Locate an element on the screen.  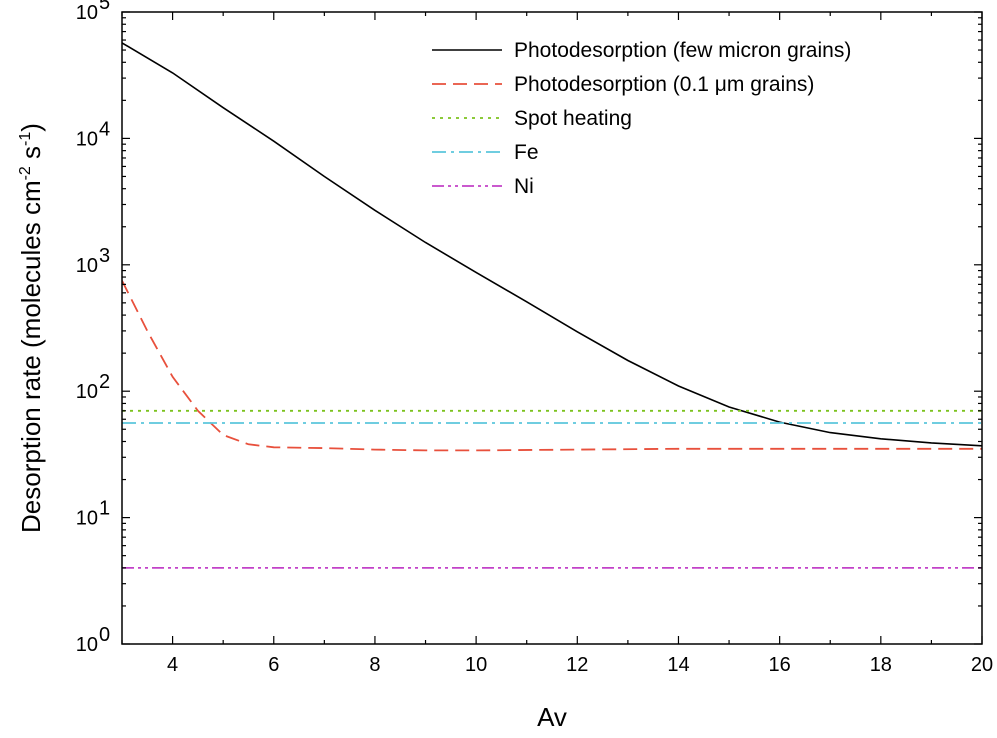
x-tick-label: 8 is located at coordinates (374, 665).